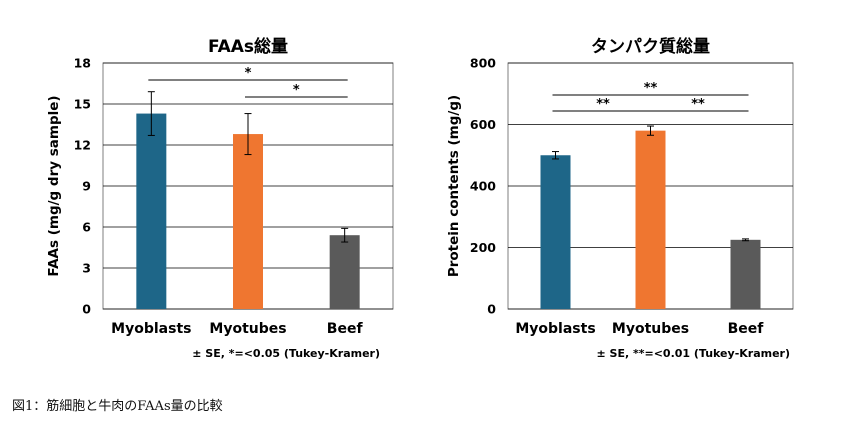  Describe the element at coordinates (483, 186) in the screenshot. I see `y-tick-label: 400` at that location.